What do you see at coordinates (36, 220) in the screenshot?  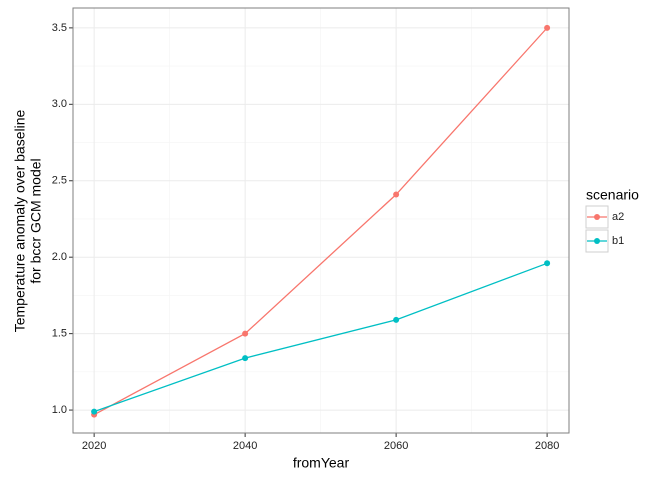 I see `y-axis-title: for bccr GCM model` at bounding box center [36, 220].